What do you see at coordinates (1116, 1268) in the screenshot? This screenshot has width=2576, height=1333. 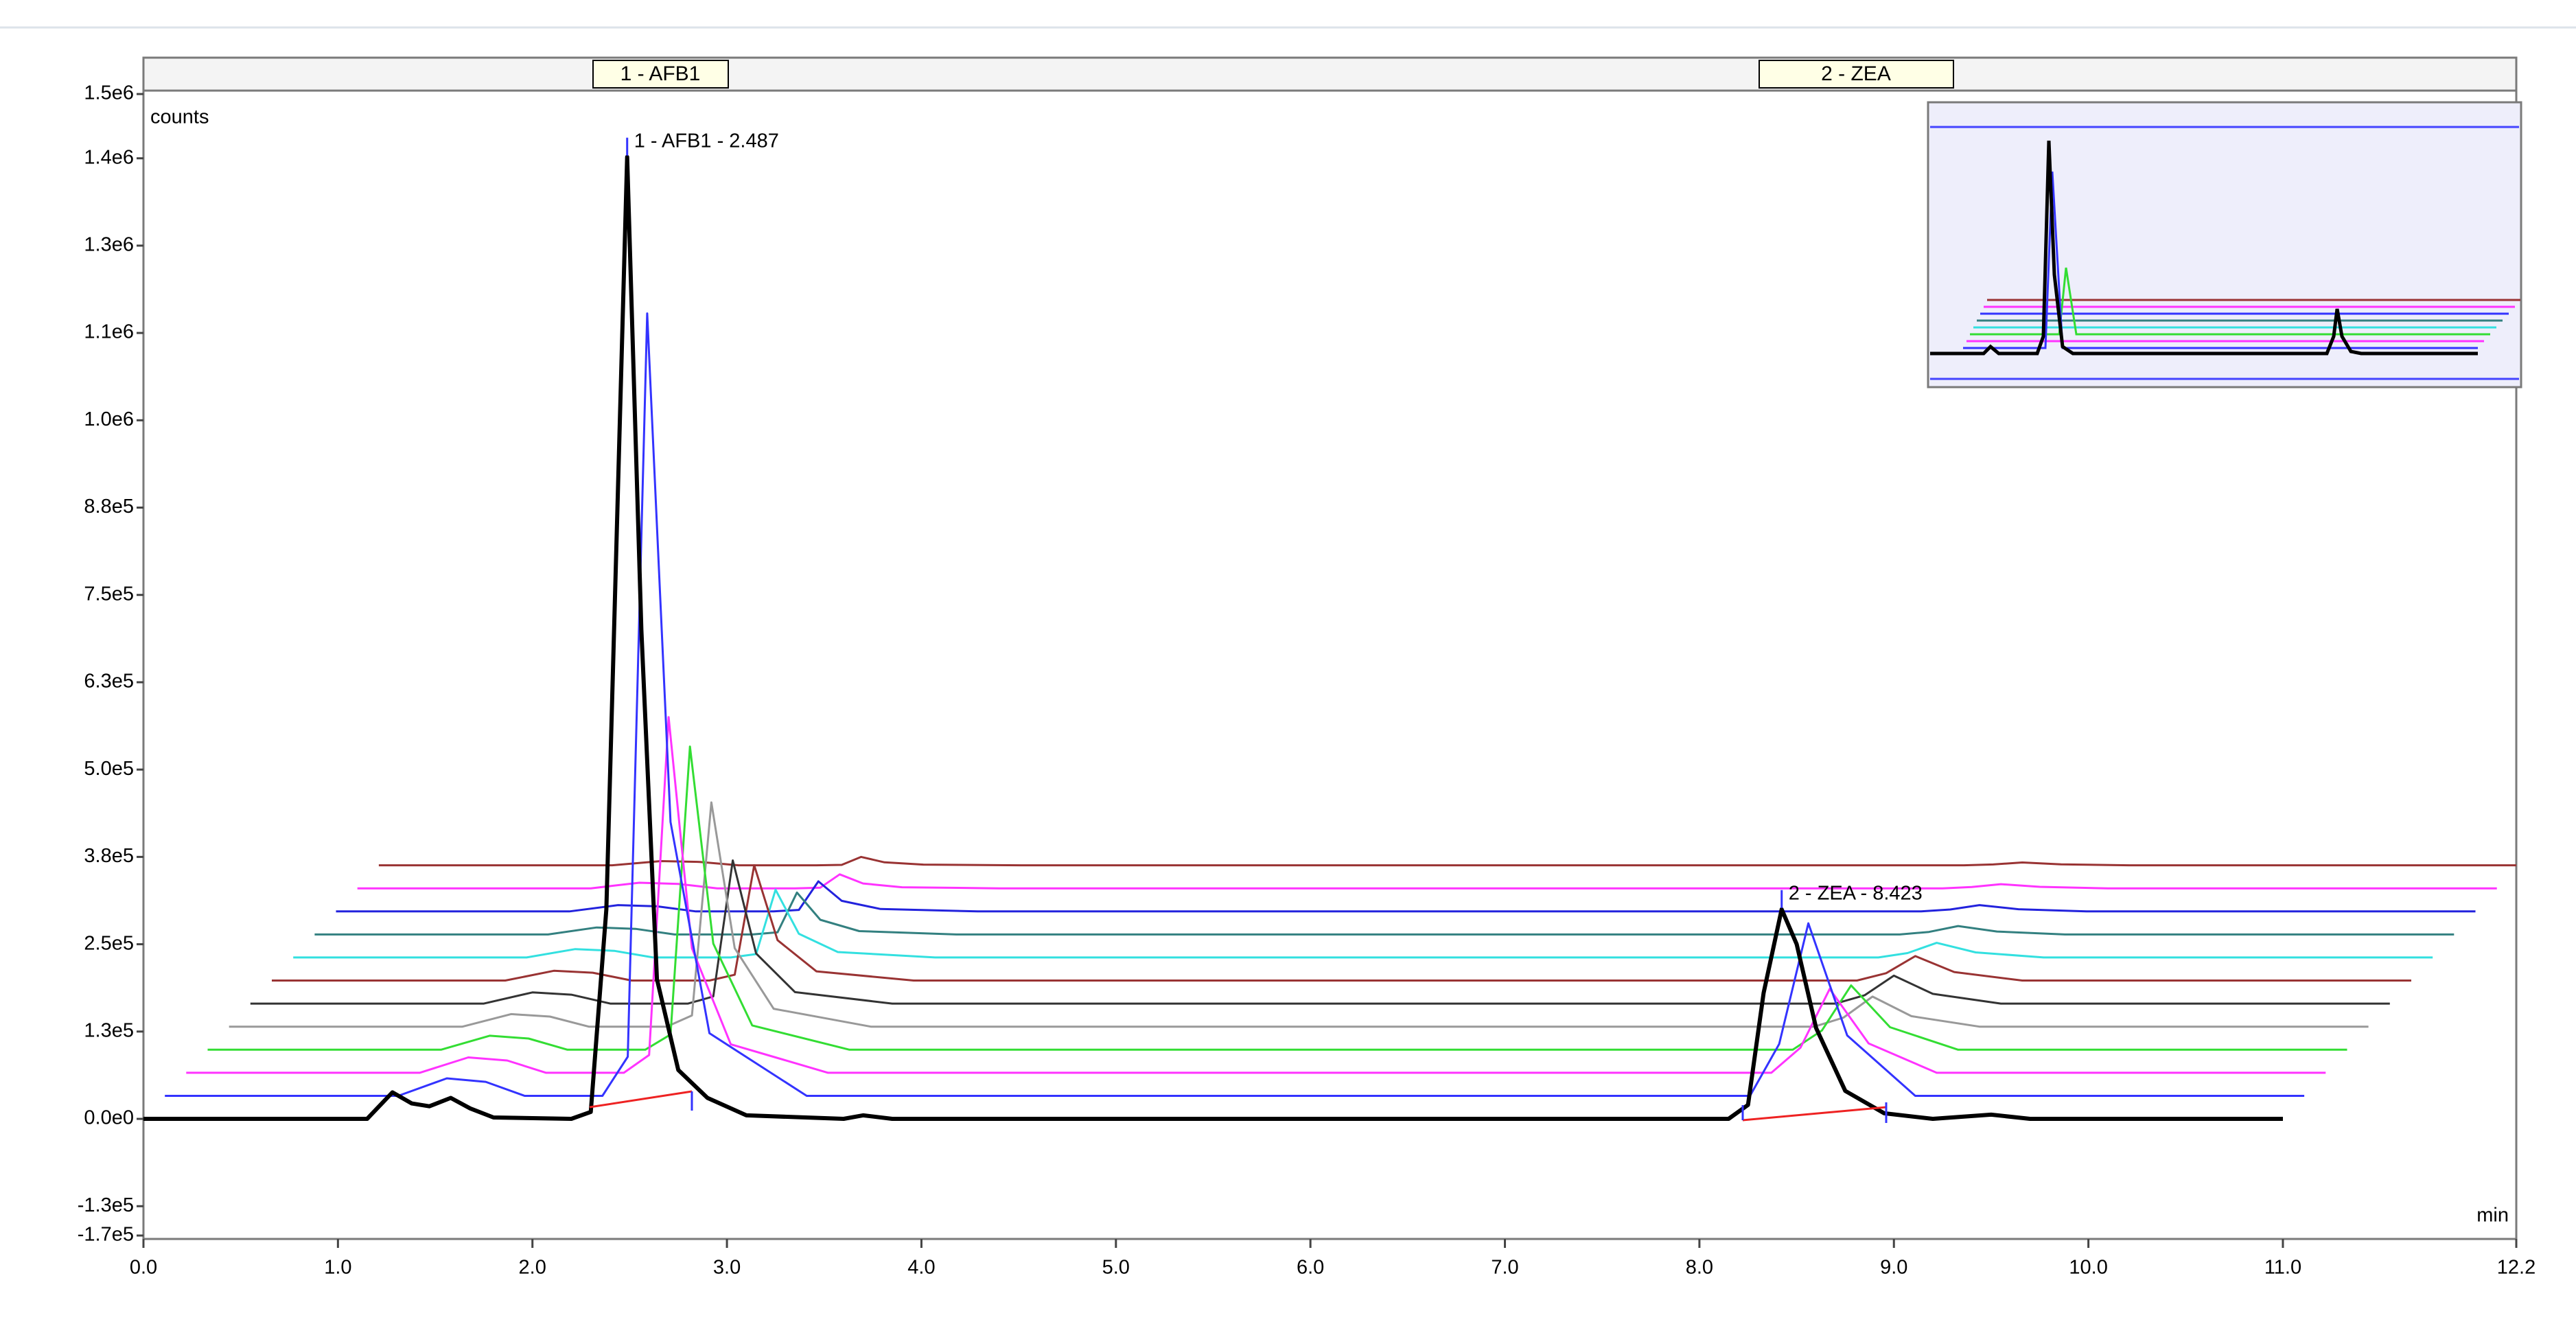 I see `x-tick-label: 5.0` at bounding box center [1116, 1268].